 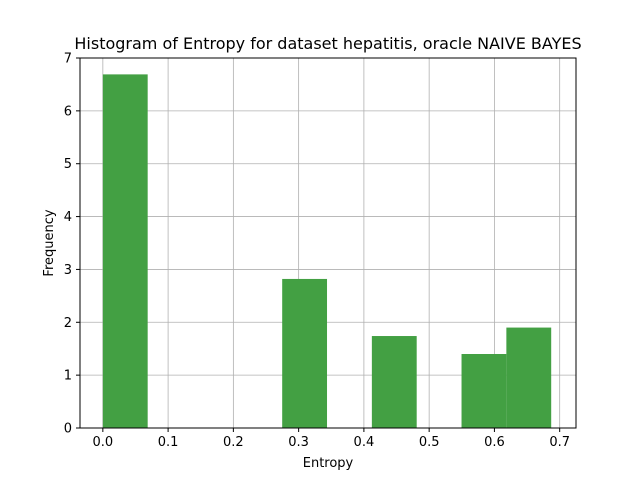 I want to click on y-axis-label: Frequency, so click(x=49, y=242).